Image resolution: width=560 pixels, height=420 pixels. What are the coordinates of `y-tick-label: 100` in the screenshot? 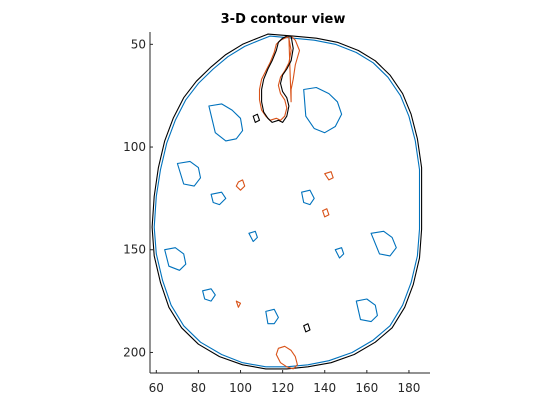 It's located at (134, 147).